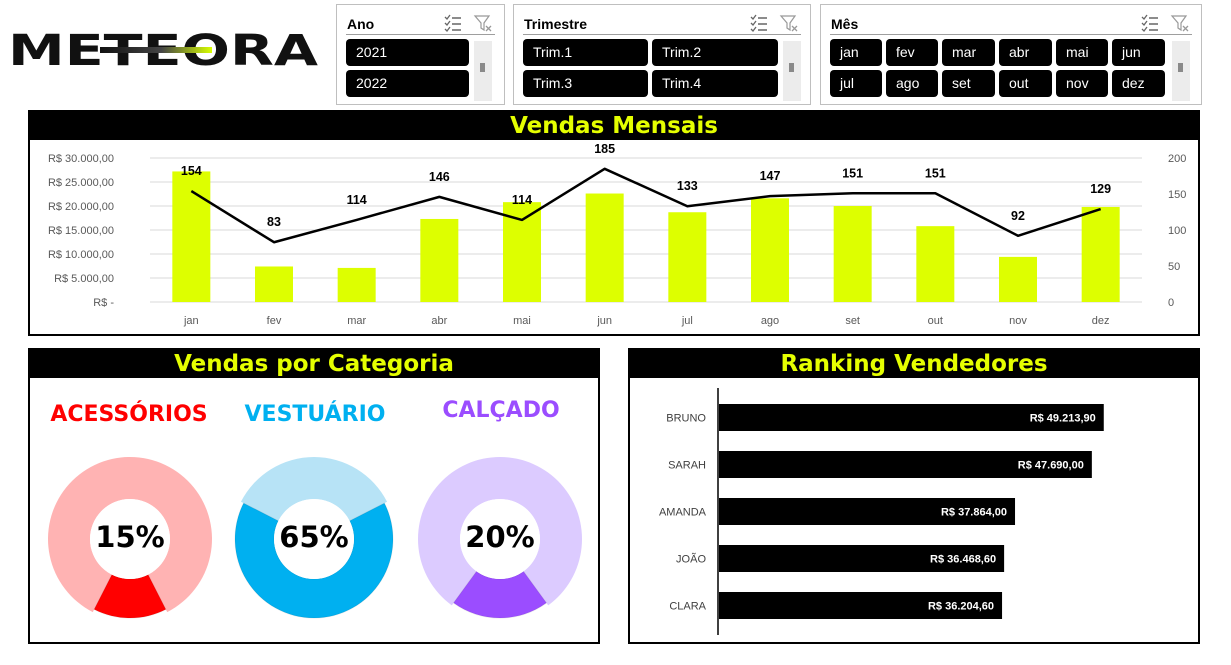 The height and width of the screenshot is (665, 1231). Describe the element at coordinates (501, 410) in the screenshot. I see `category-label-calcado: CALÇADO` at that location.